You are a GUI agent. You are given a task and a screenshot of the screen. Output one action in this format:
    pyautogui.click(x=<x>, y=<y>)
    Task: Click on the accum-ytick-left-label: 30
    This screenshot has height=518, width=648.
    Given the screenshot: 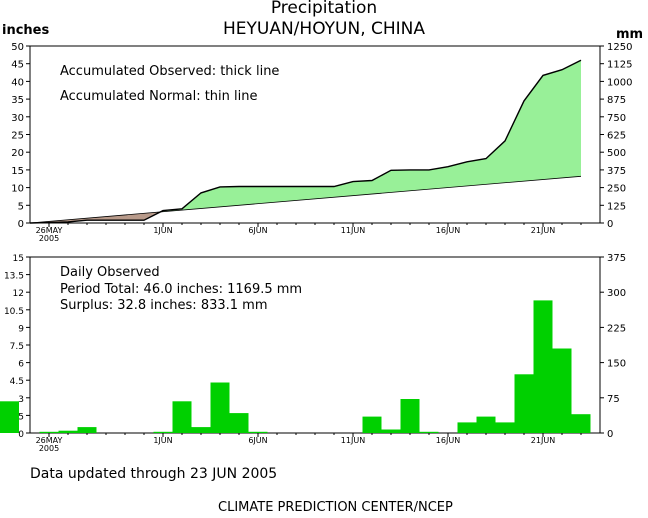 What is the action you would take?
    pyautogui.click(x=17, y=118)
    